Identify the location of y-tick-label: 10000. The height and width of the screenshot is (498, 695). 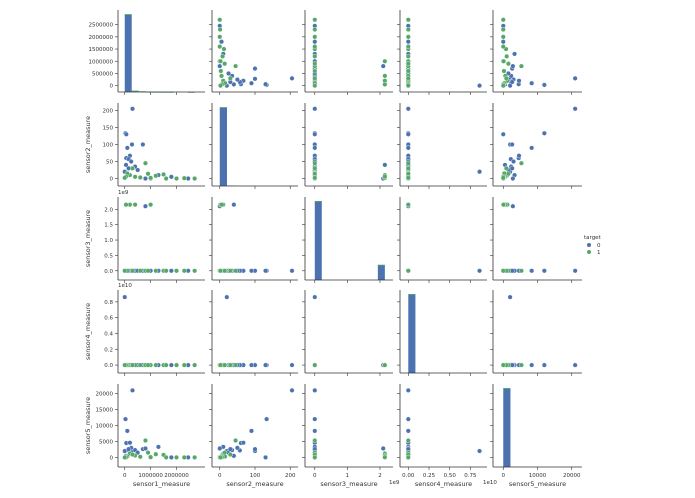
(105, 427).